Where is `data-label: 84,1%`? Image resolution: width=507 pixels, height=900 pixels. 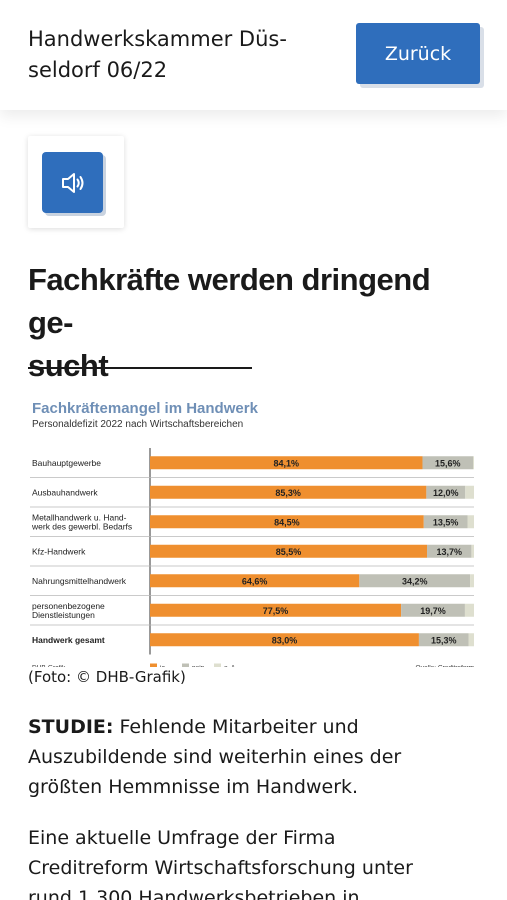 data-label: 84,1% is located at coordinates (286, 463).